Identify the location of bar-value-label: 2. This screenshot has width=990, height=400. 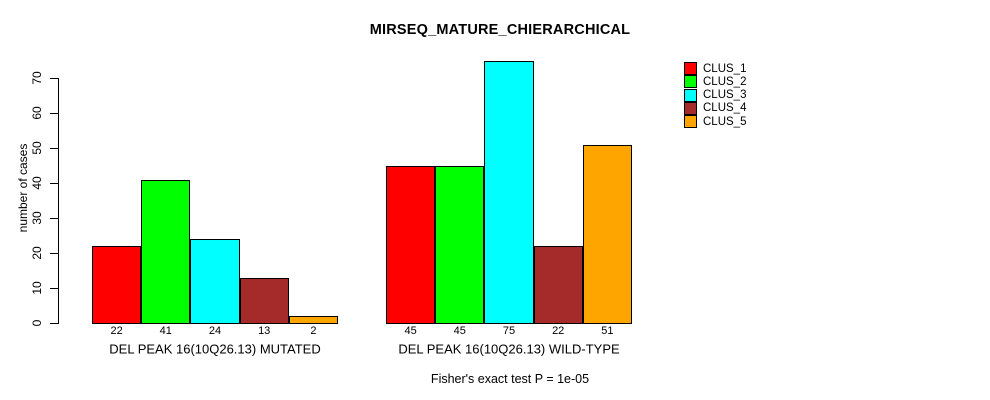
(313, 331).